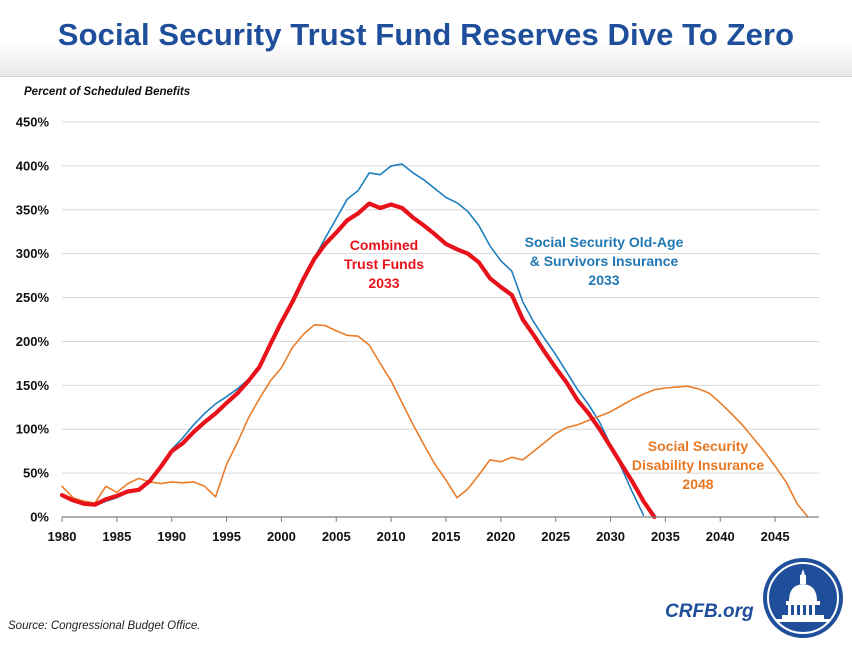 This screenshot has height=661, width=852. I want to click on x-tick-label: 2025, so click(555, 536).